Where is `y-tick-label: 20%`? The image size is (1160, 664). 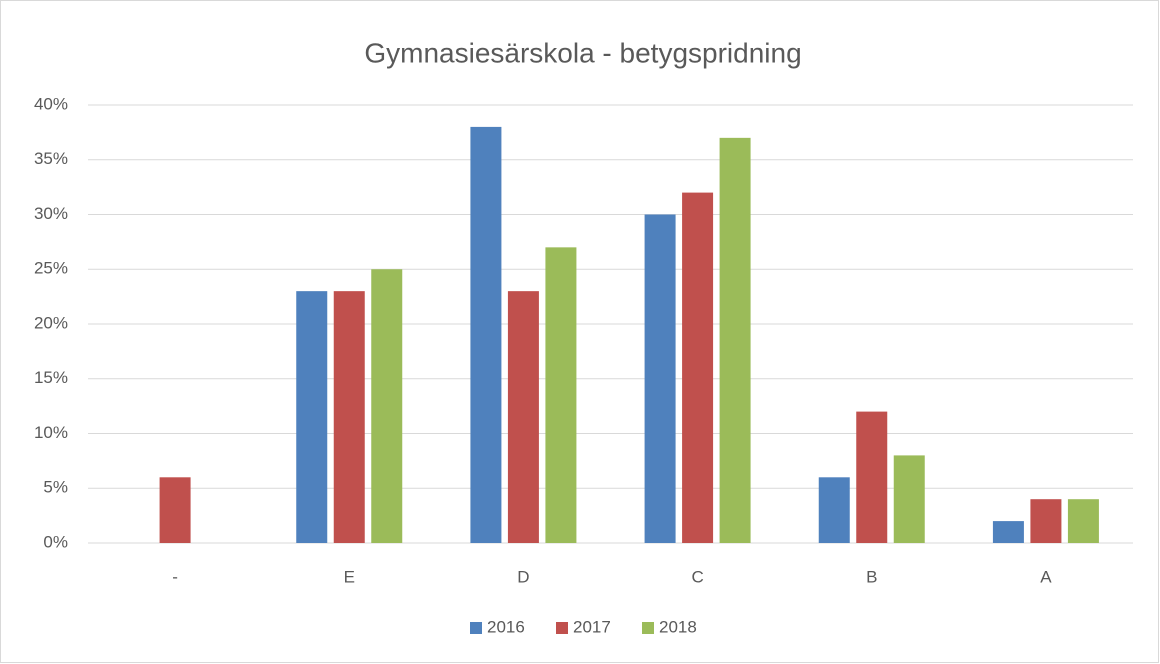 y-tick-label: 20% is located at coordinates (51, 322).